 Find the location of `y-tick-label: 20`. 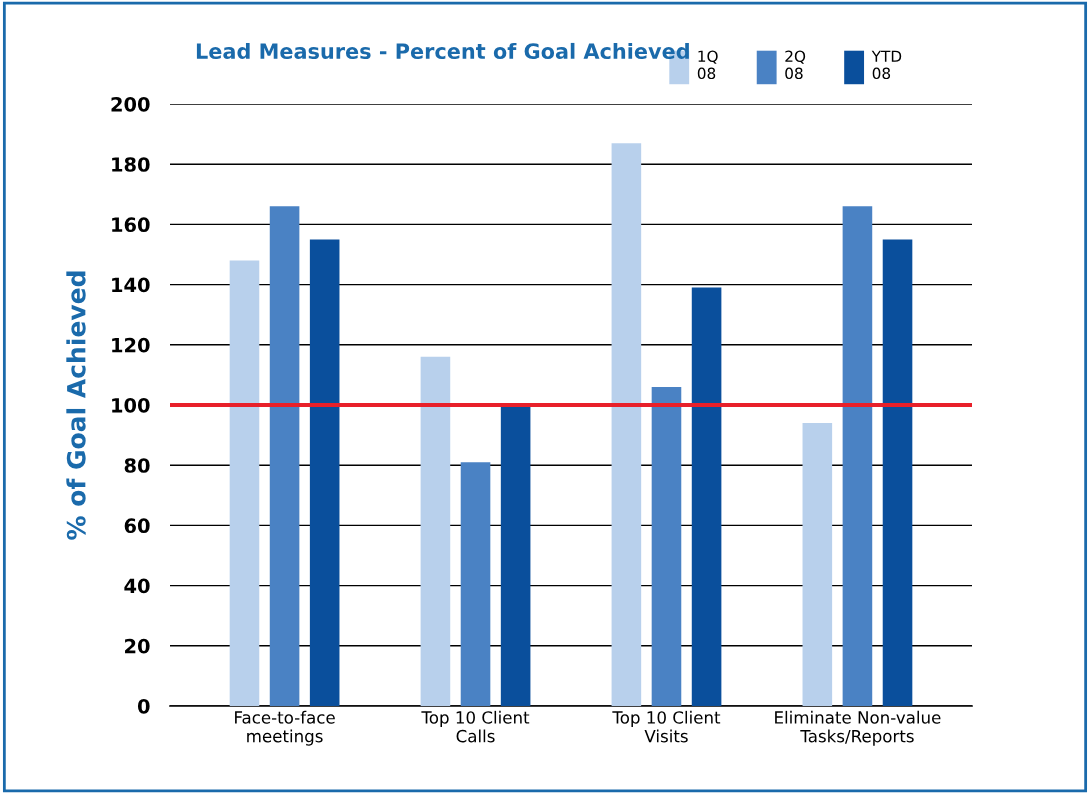

y-tick-label: 20 is located at coordinates (137, 646).